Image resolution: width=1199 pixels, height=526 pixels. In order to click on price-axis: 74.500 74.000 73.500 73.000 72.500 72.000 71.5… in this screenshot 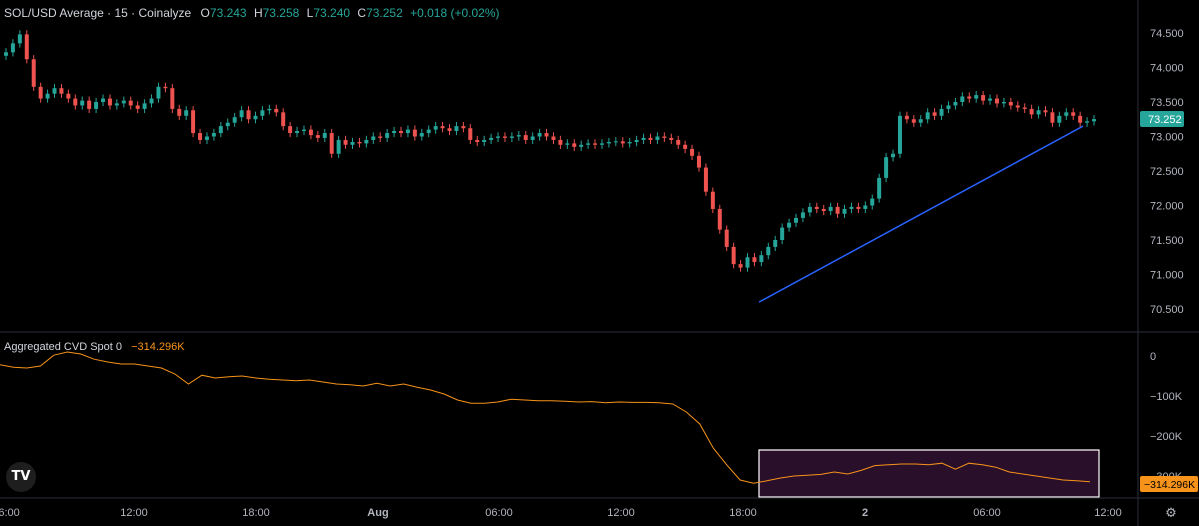, I will do `click(1167, 172)`.